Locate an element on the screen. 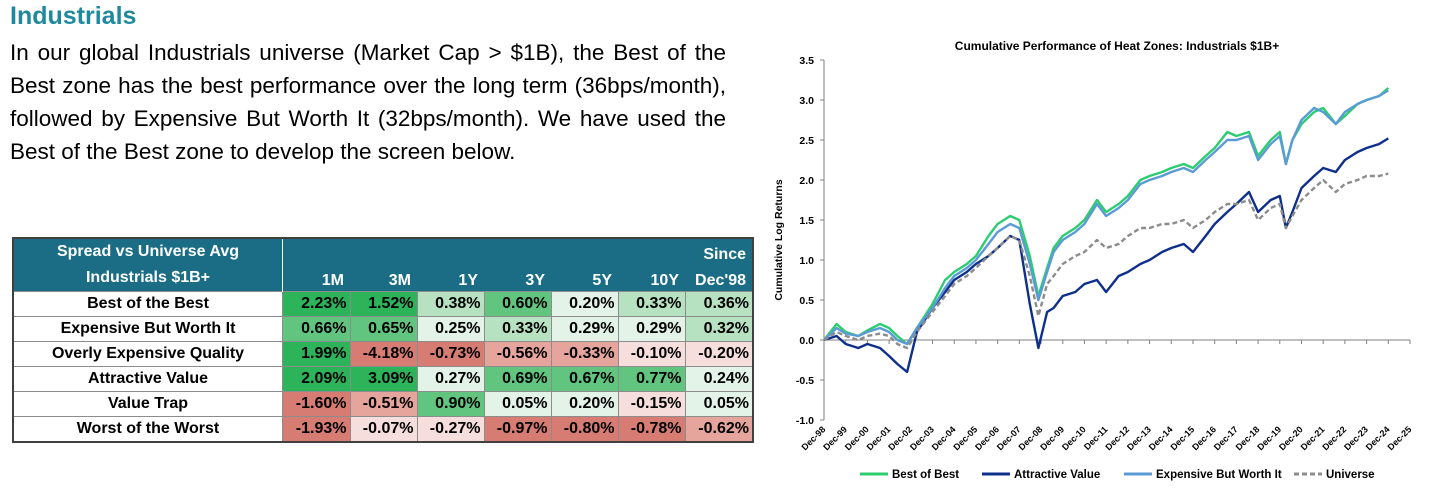 This screenshot has height=497, width=1432. value-cell: -0.20% is located at coordinates (719, 354).